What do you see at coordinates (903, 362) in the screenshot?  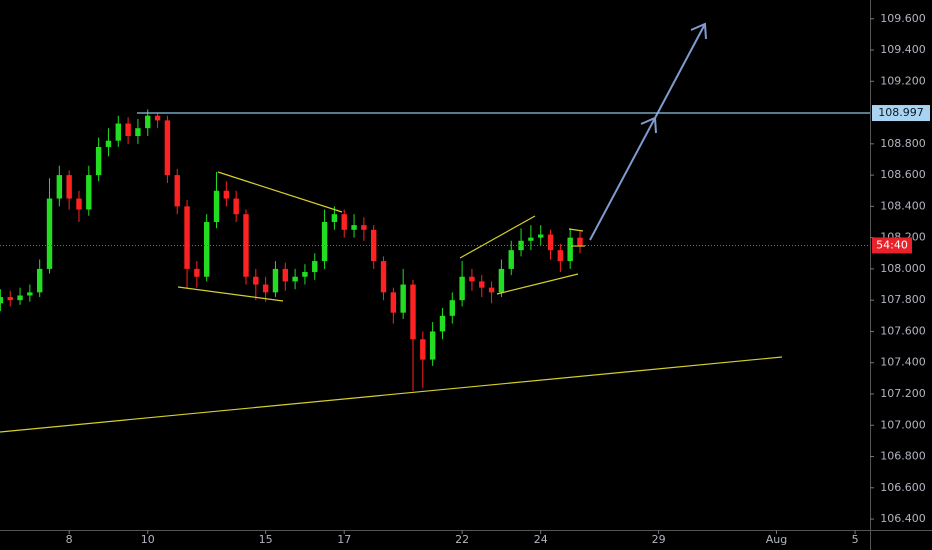 I see `y-tick-label: 107.400` at bounding box center [903, 362].